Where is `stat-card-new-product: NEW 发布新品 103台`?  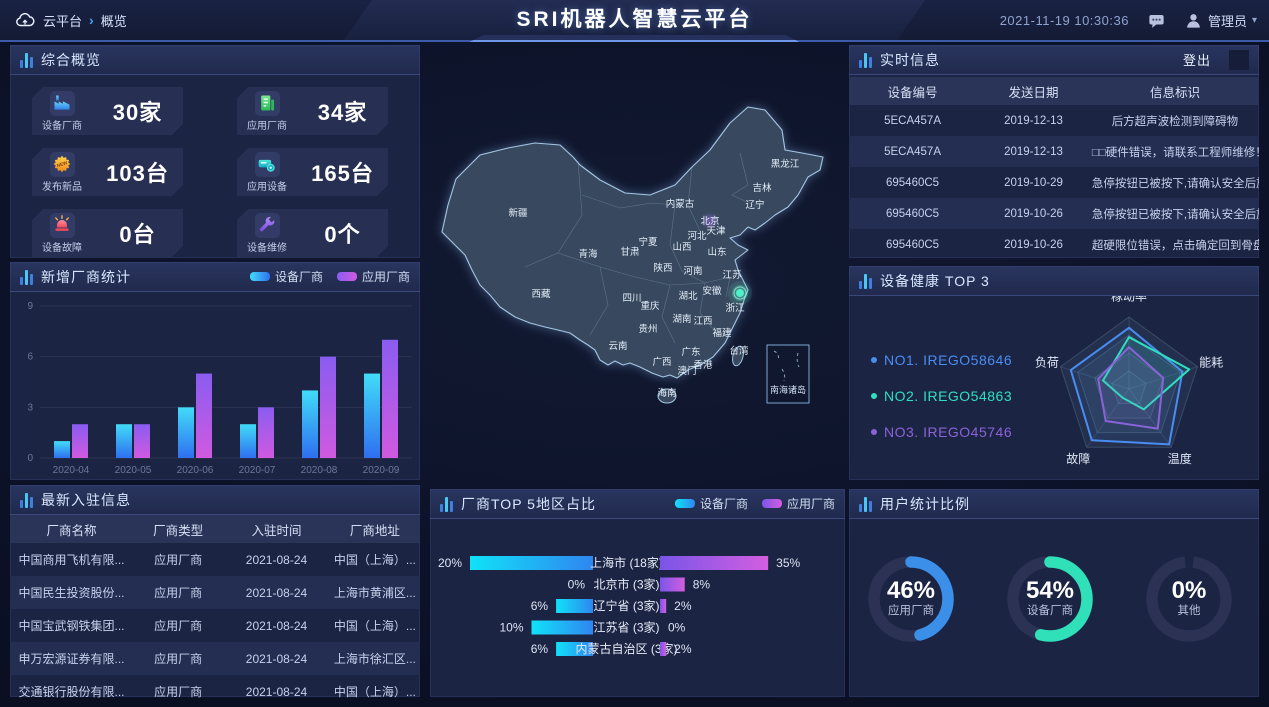
stat-card-new-product: NEW 发布新品 103台 is located at coordinates (107, 172).